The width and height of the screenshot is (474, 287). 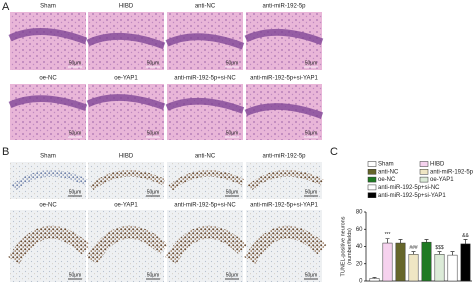 What do you see at coordinates (361, 282) in the screenshot?
I see `y-tick-label: 0` at bounding box center [361, 282].